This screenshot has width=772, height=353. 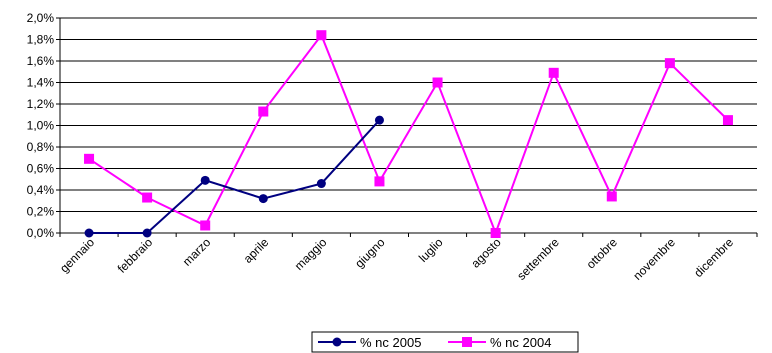 What do you see at coordinates (135, 255) in the screenshot?
I see `x-tick-label: febbraio` at bounding box center [135, 255].